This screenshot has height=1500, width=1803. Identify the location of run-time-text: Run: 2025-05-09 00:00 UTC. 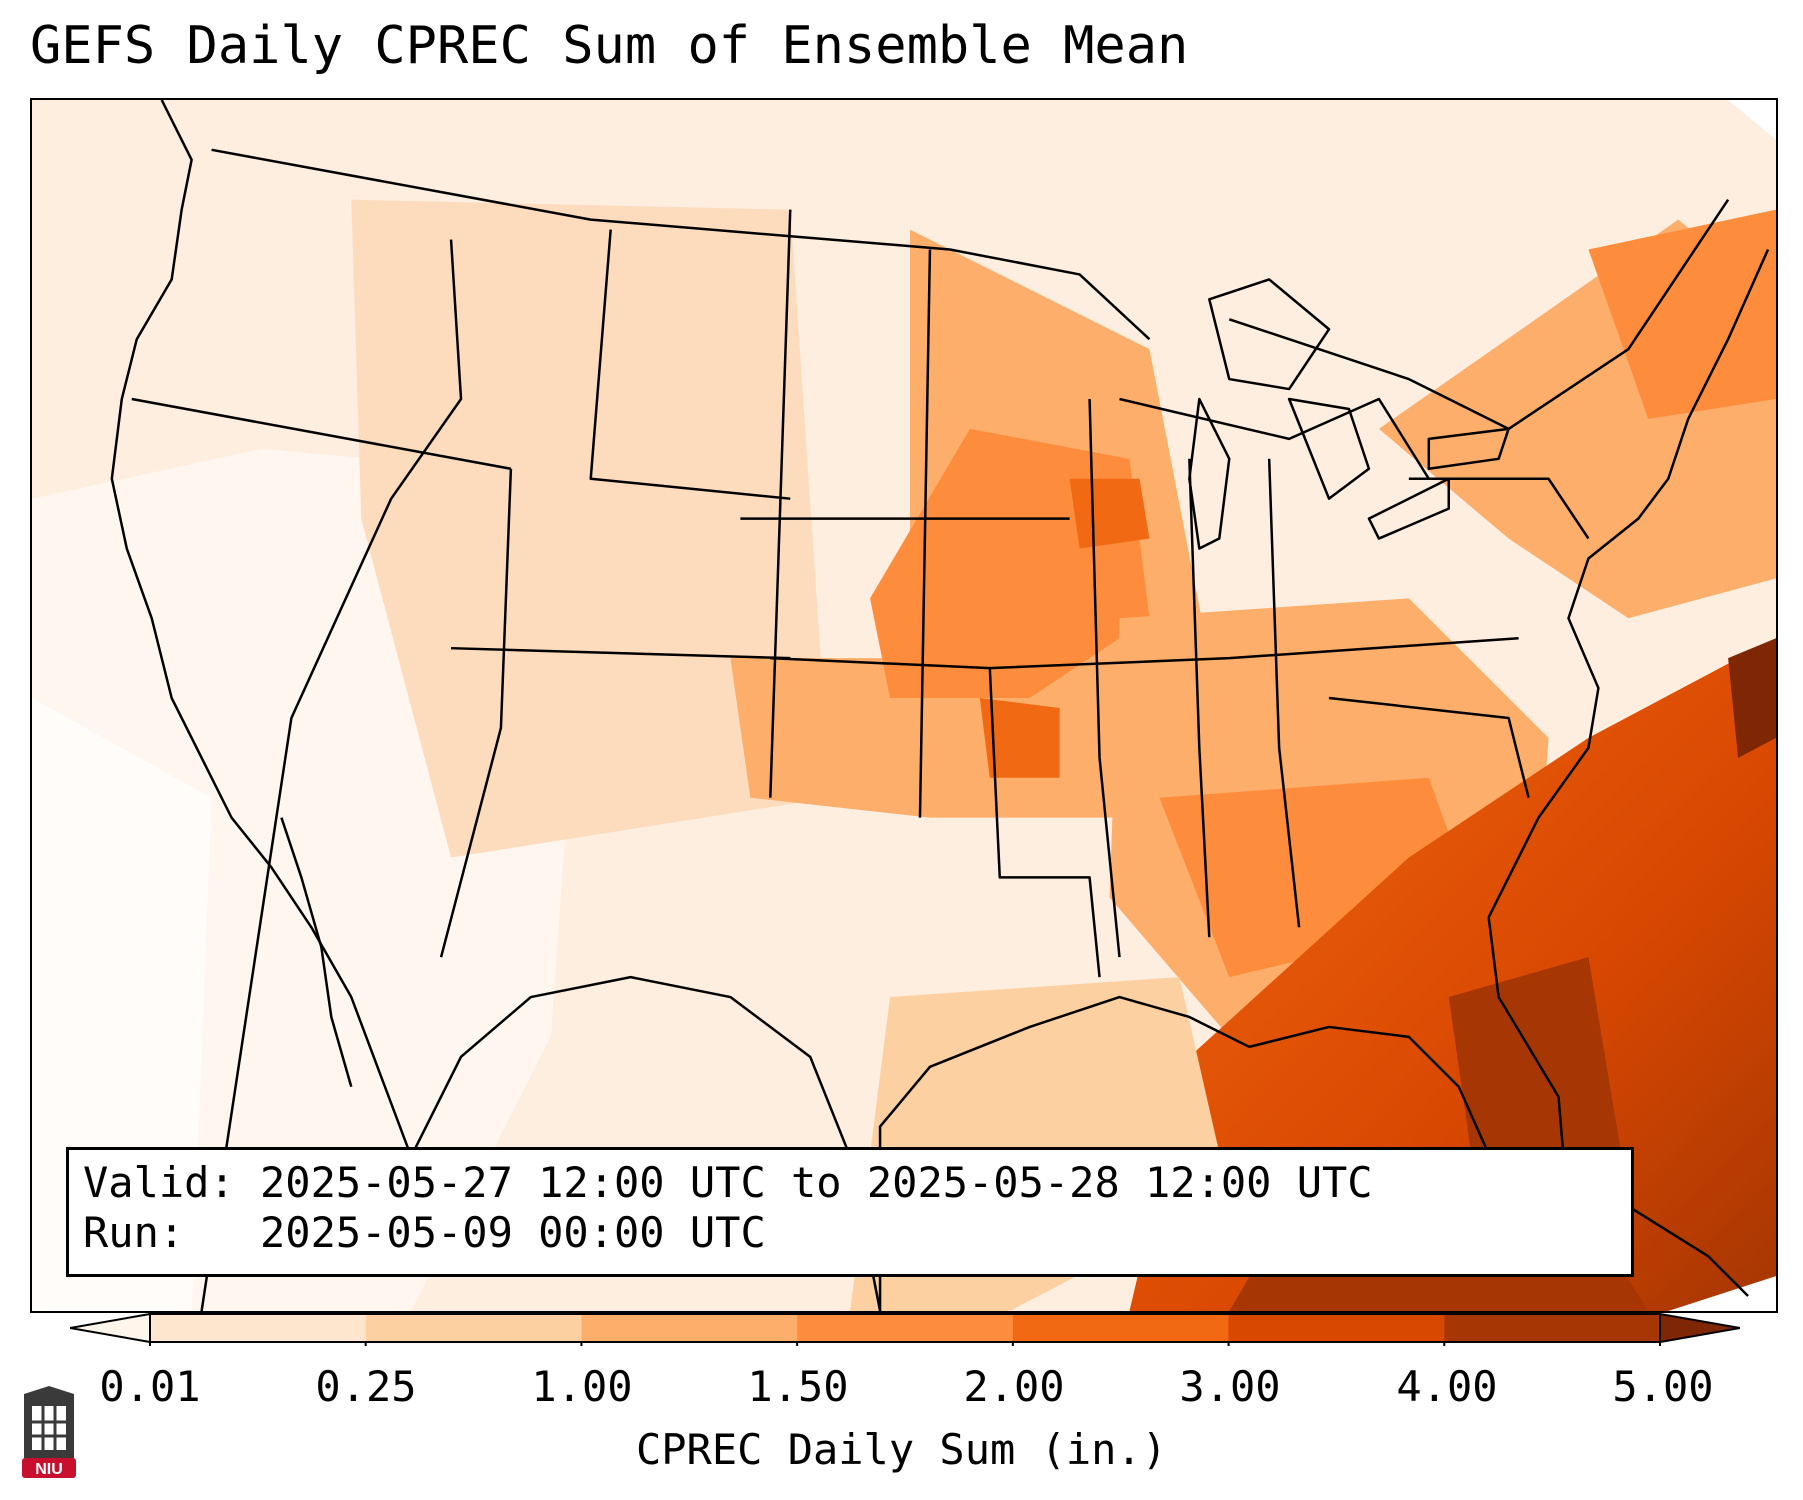
(424, 1232).